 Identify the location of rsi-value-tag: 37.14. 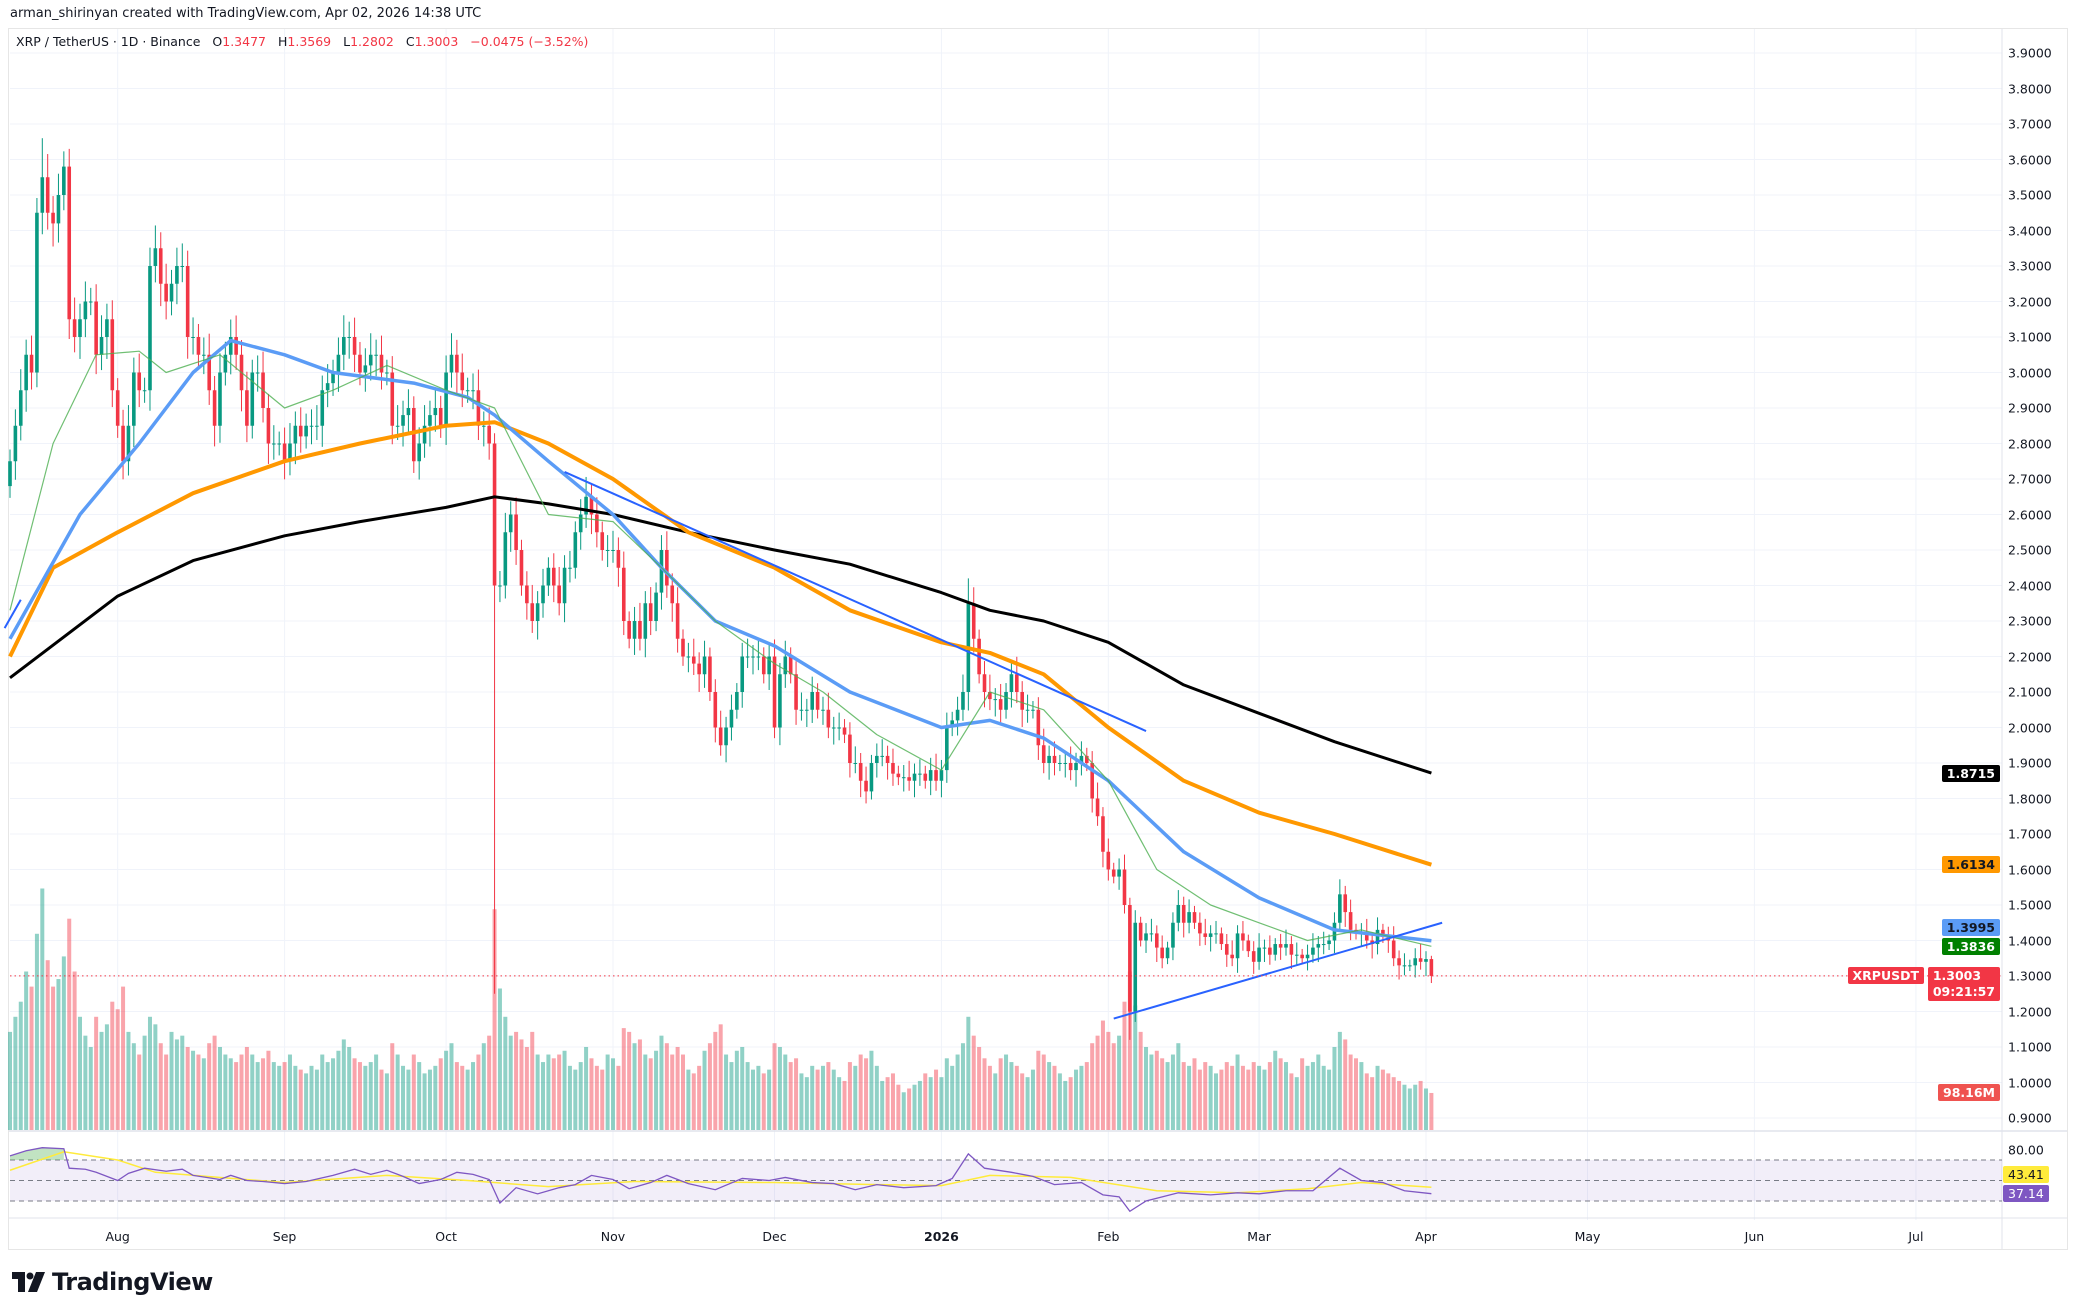
(2026, 1194).